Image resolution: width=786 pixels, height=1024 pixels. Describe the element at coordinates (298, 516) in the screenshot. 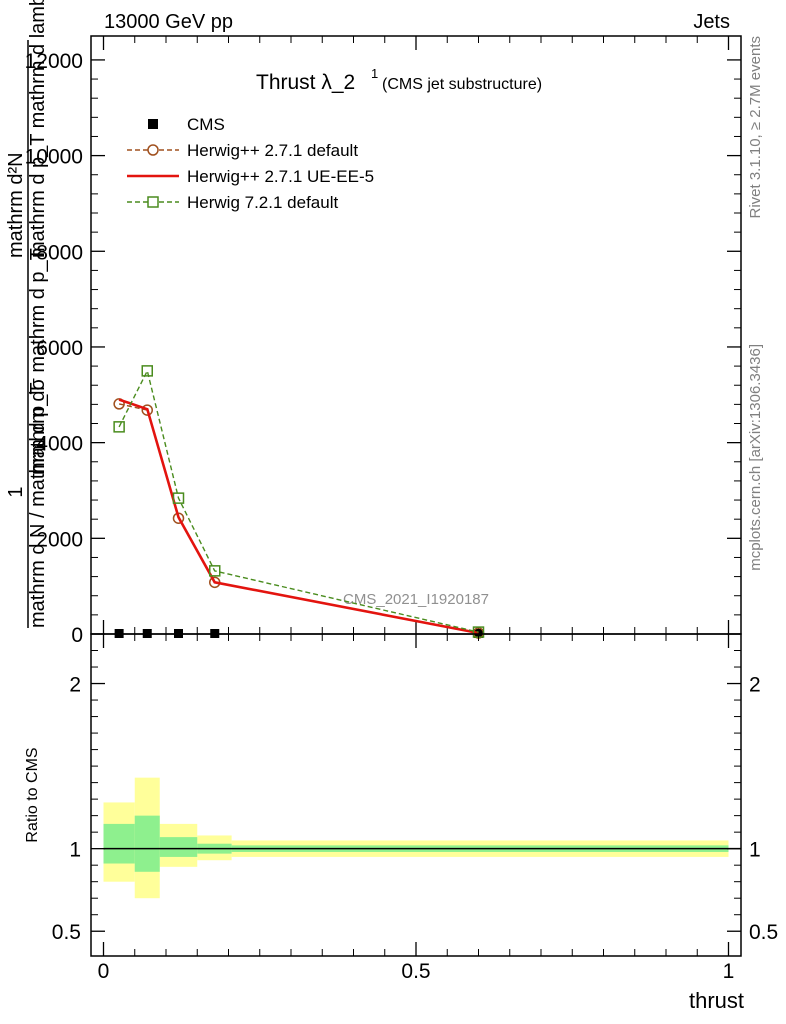

I see `herwig-ueee5-line` at that location.